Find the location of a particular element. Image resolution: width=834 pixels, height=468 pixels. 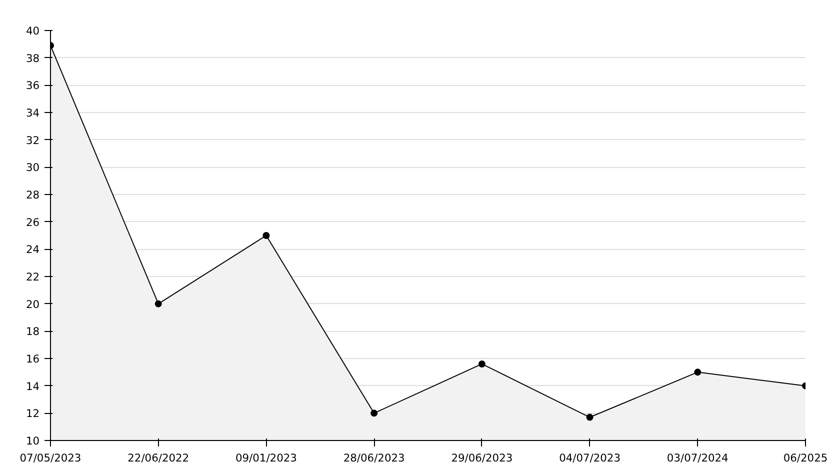

x-tick-label: 09/01/2023 is located at coordinates (266, 458).